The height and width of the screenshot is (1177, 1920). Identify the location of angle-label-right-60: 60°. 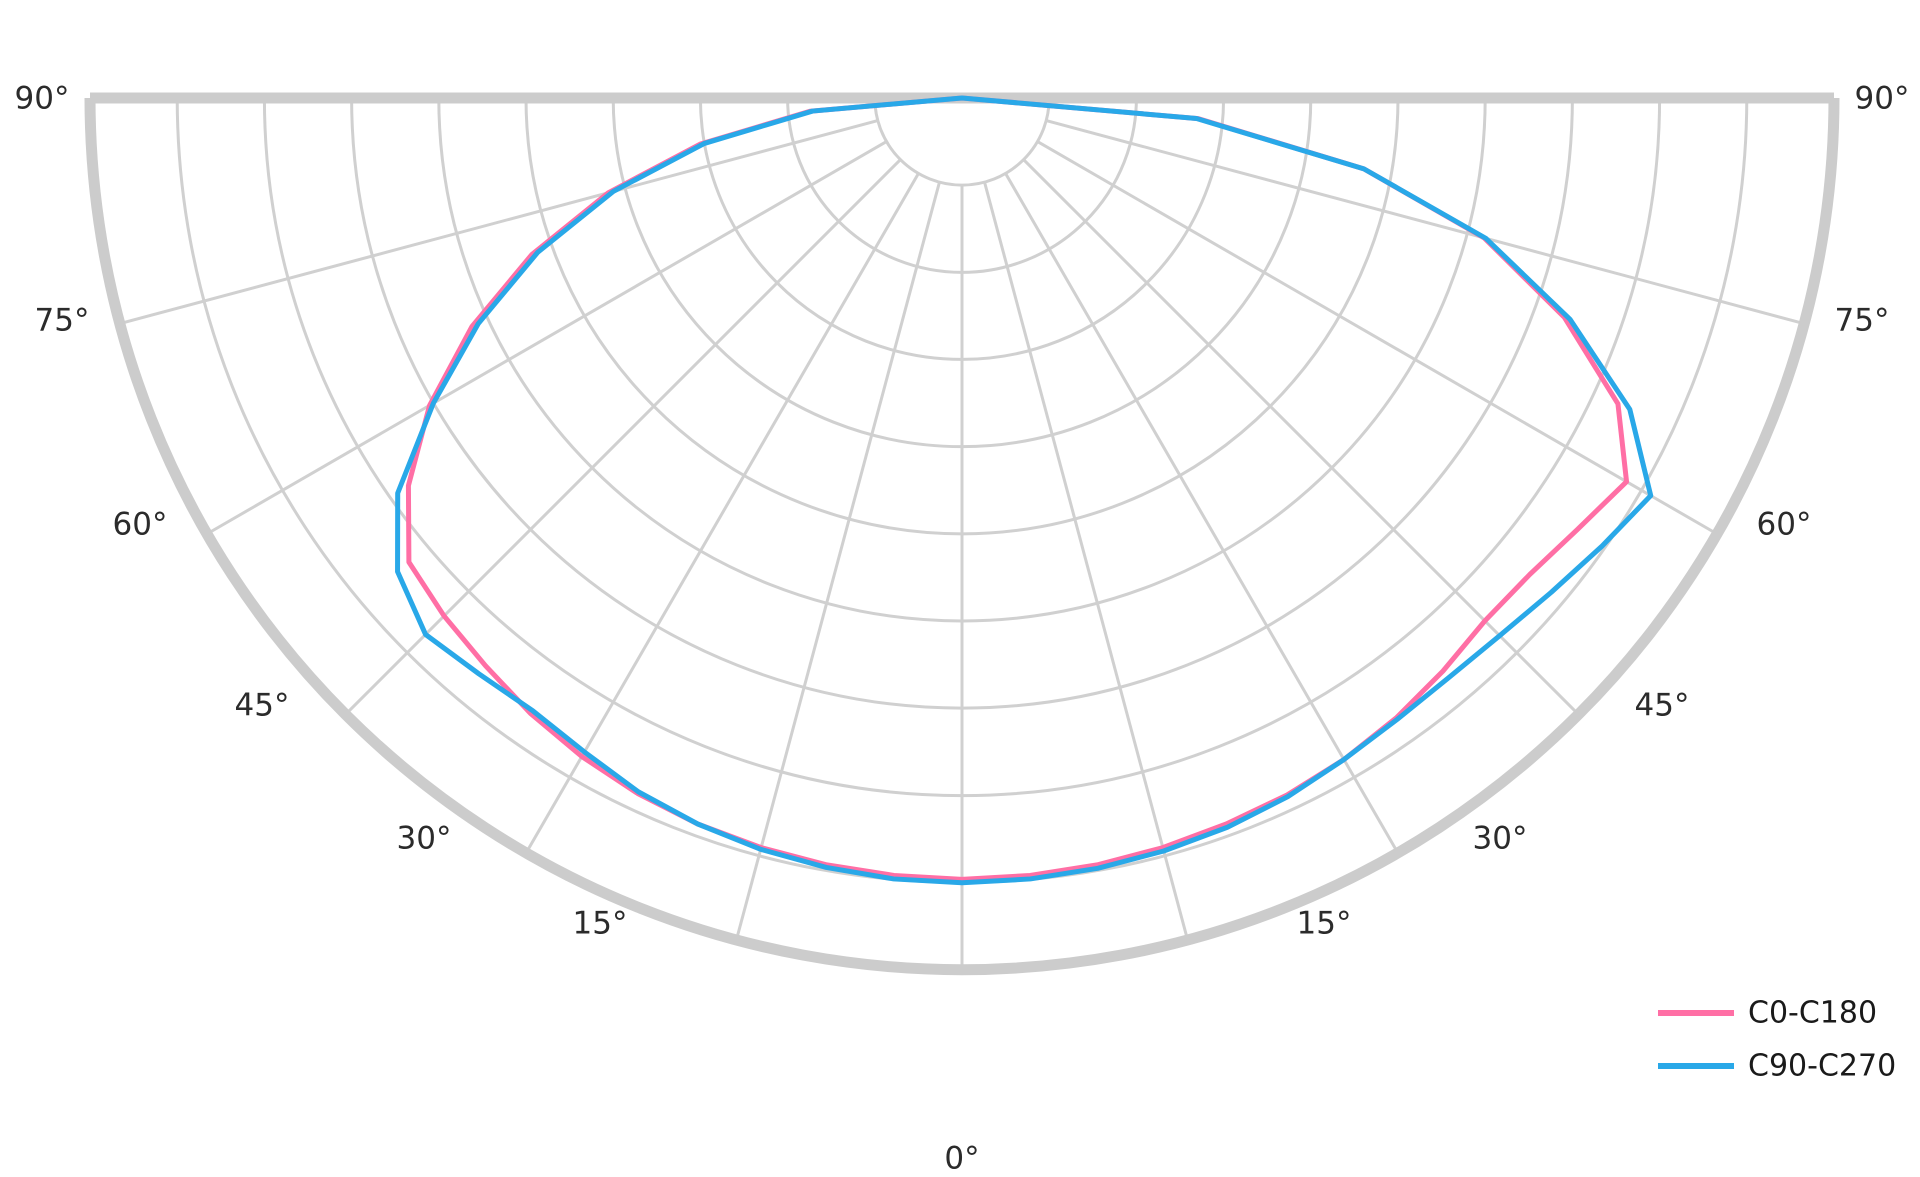
(1784, 525).